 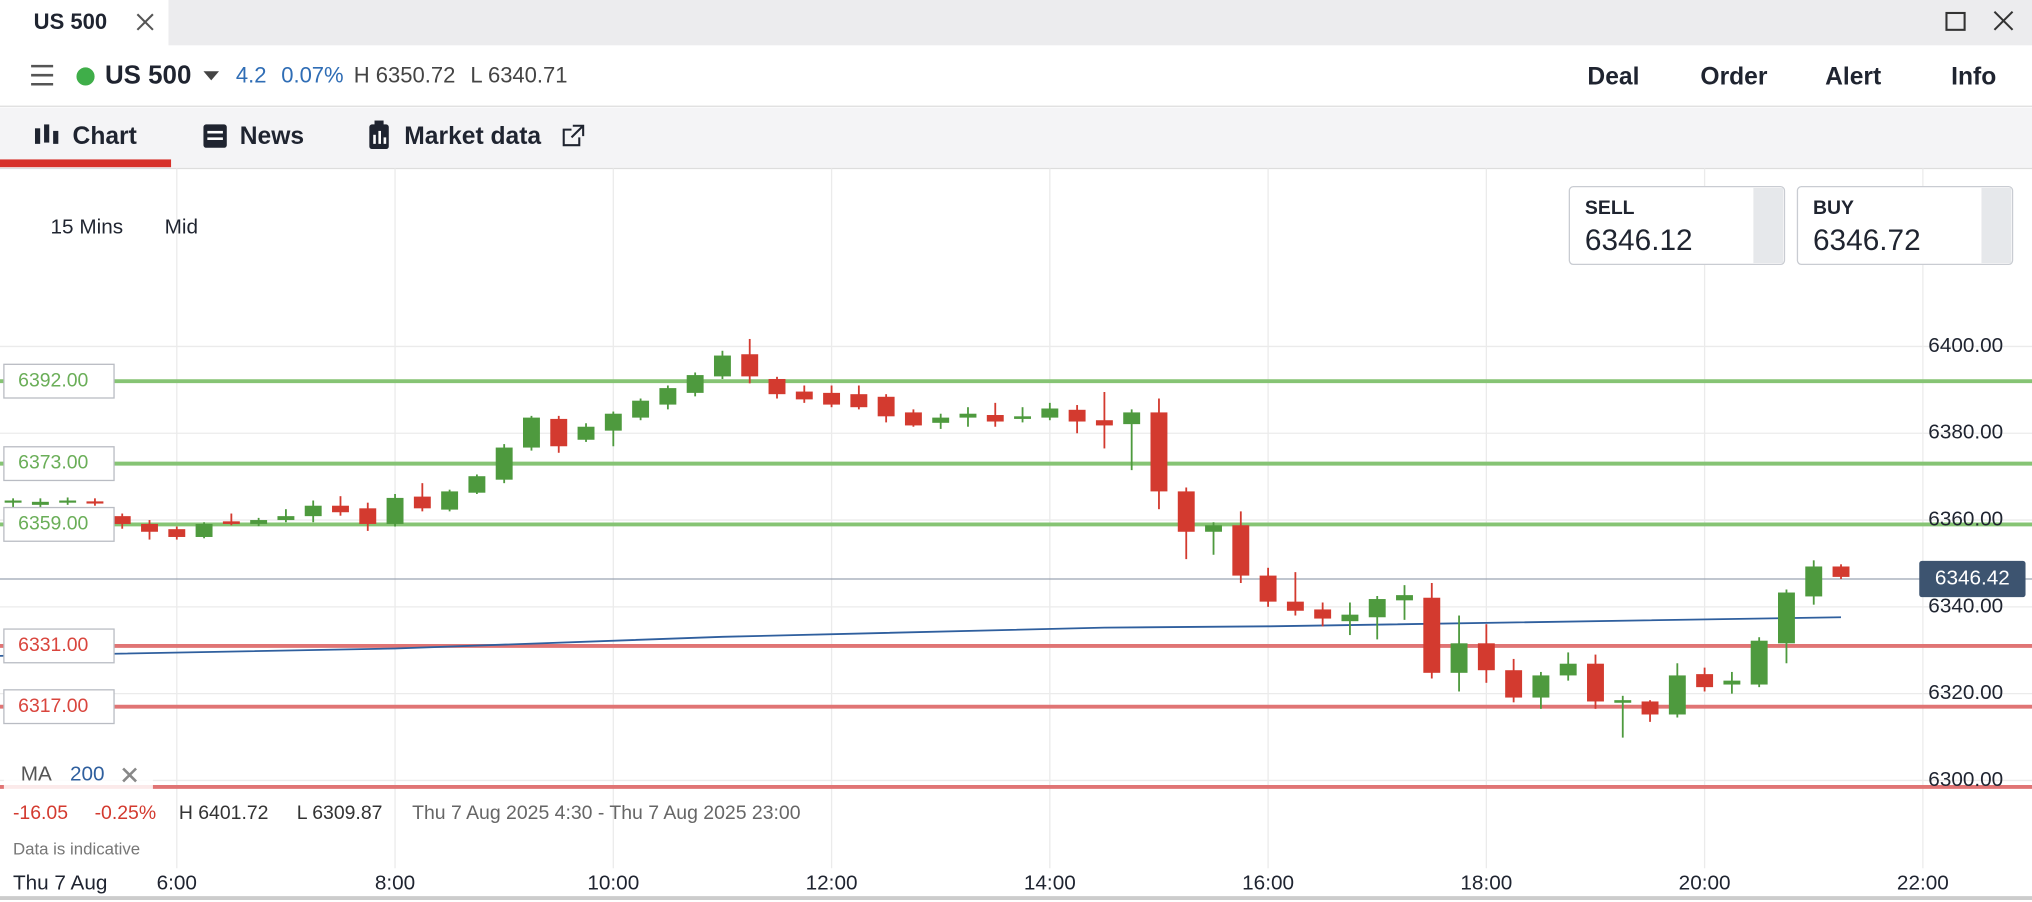 What do you see at coordinates (53, 706) in the screenshot?
I see `level-label: 6317.00` at bounding box center [53, 706].